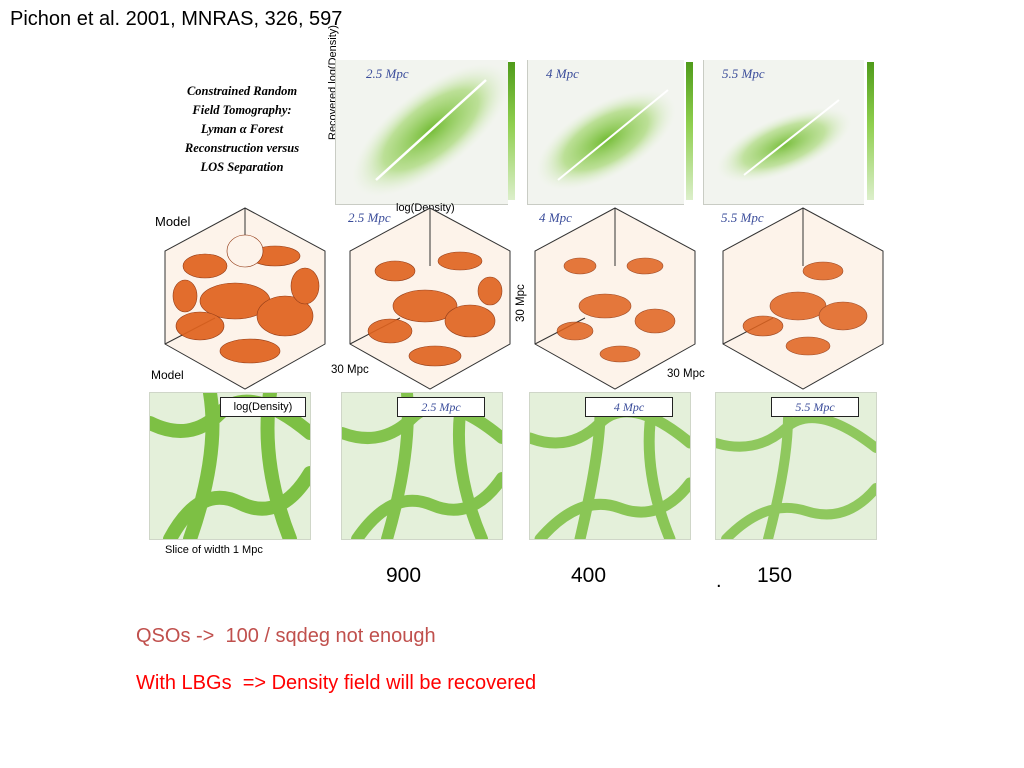 This screenshot has height=768, width=1024. What do you see at coordinates (369, 217) in the screenshot?
I see `cube-panel-label: 2.5 Mpc` at bounding box center [369, 217].